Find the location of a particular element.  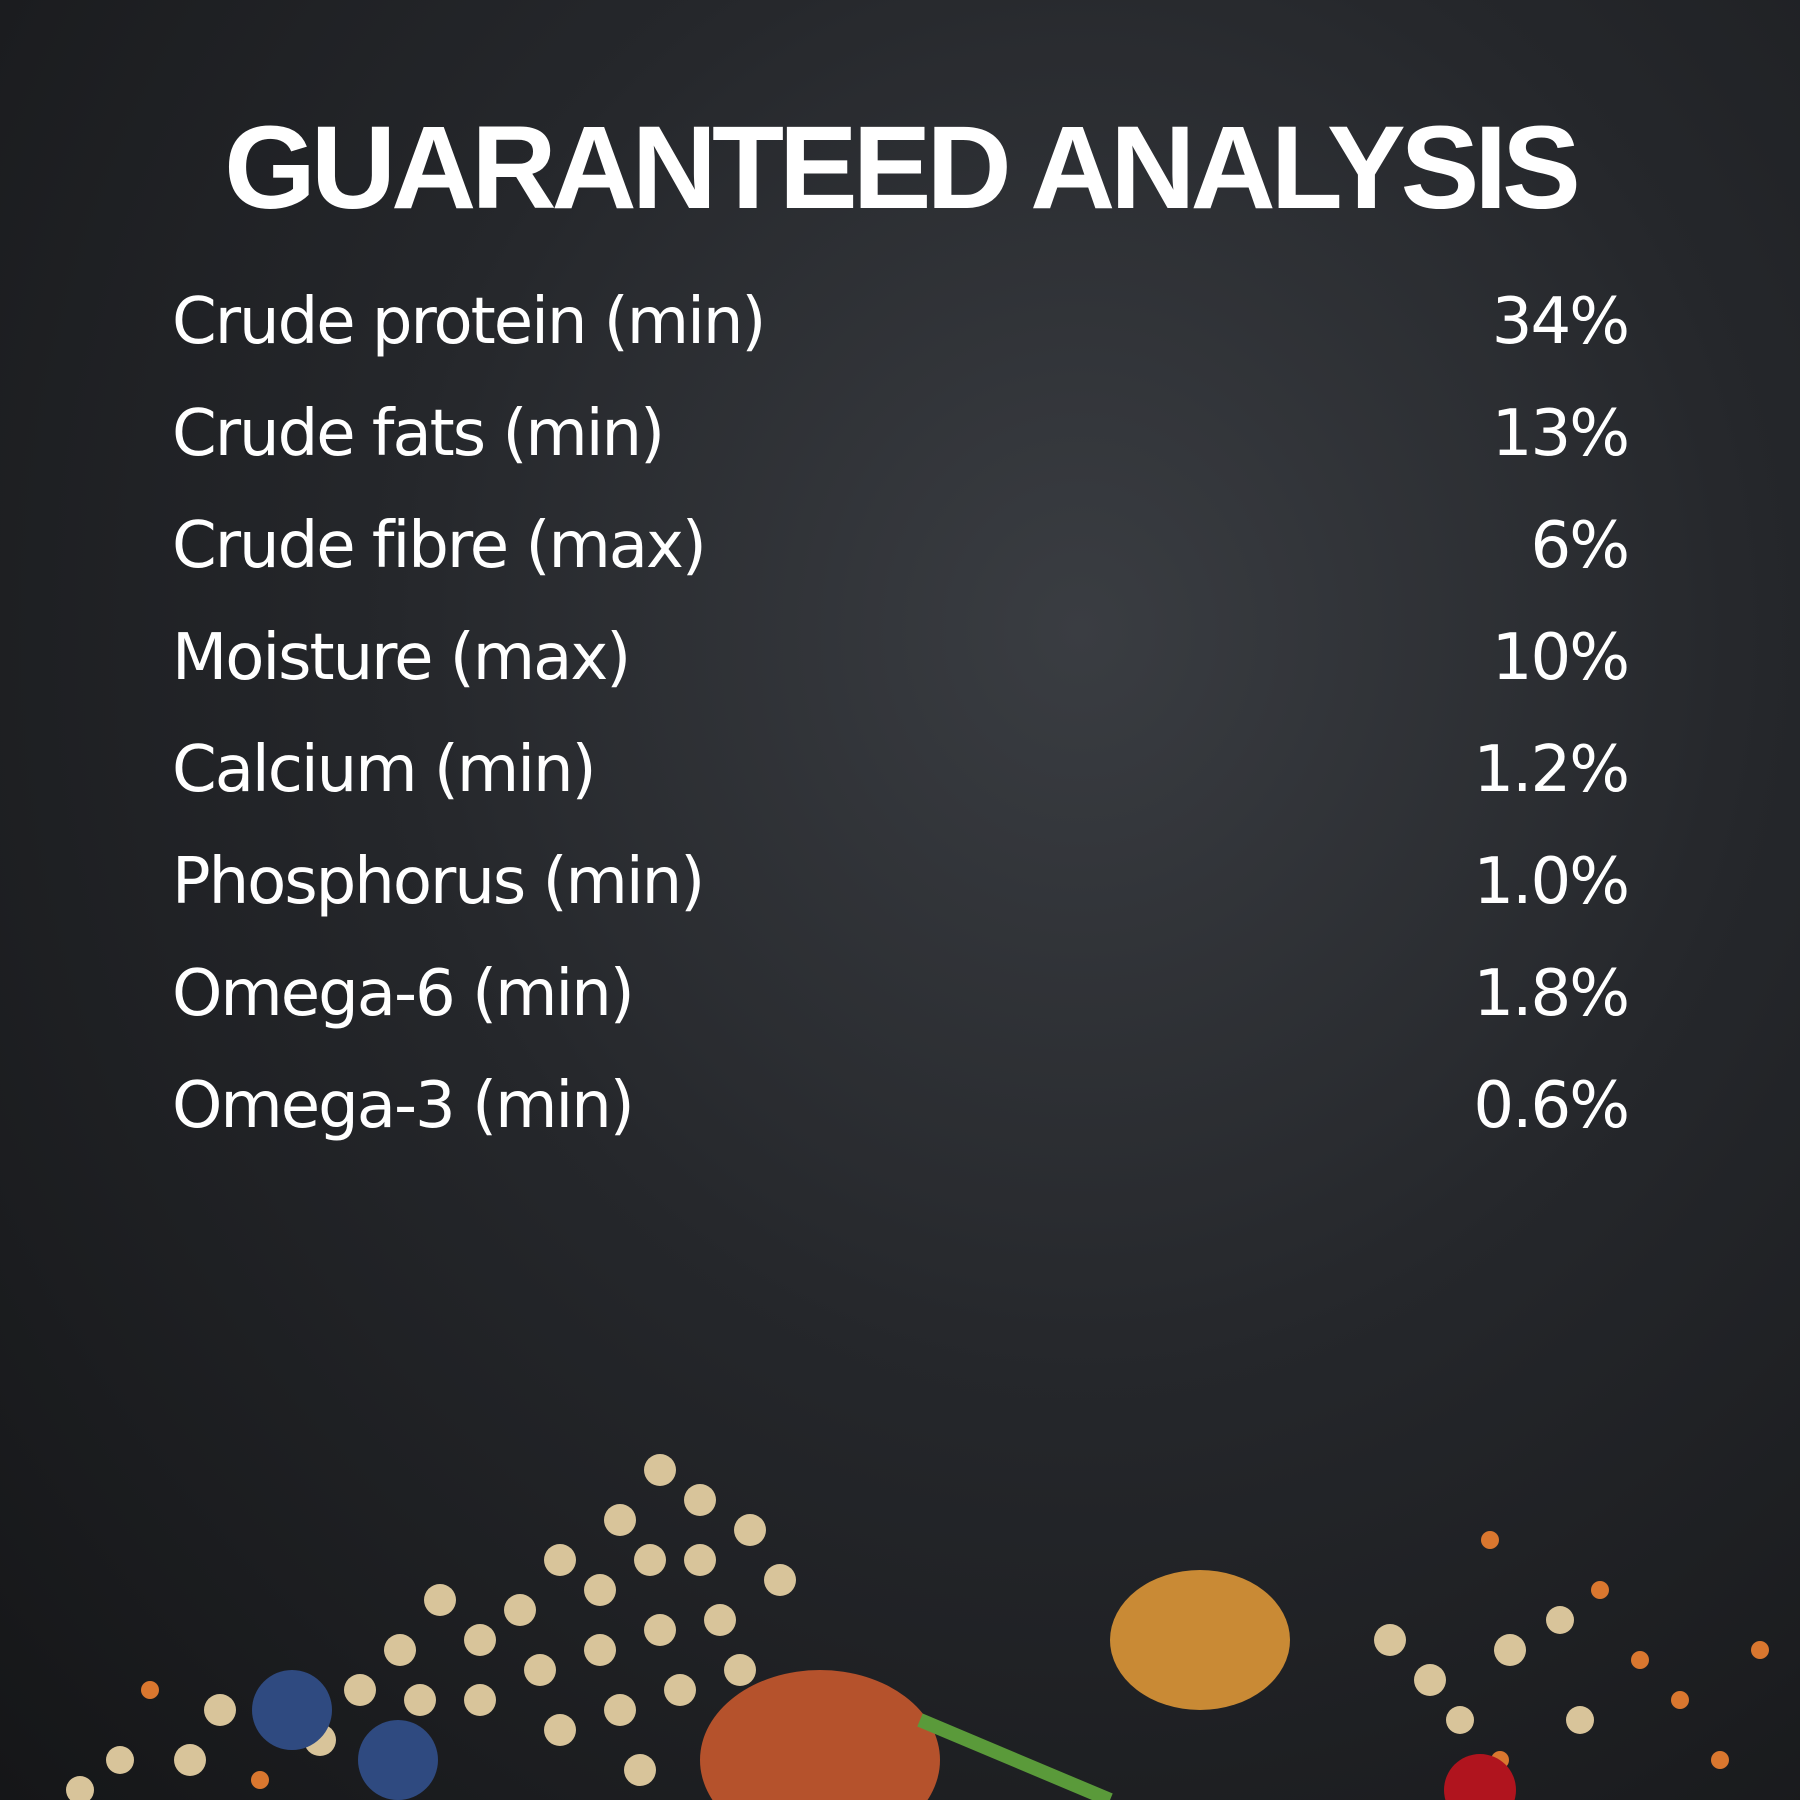

analysis-row: Moisture (max) 10% is located at coordinates (901, 671).